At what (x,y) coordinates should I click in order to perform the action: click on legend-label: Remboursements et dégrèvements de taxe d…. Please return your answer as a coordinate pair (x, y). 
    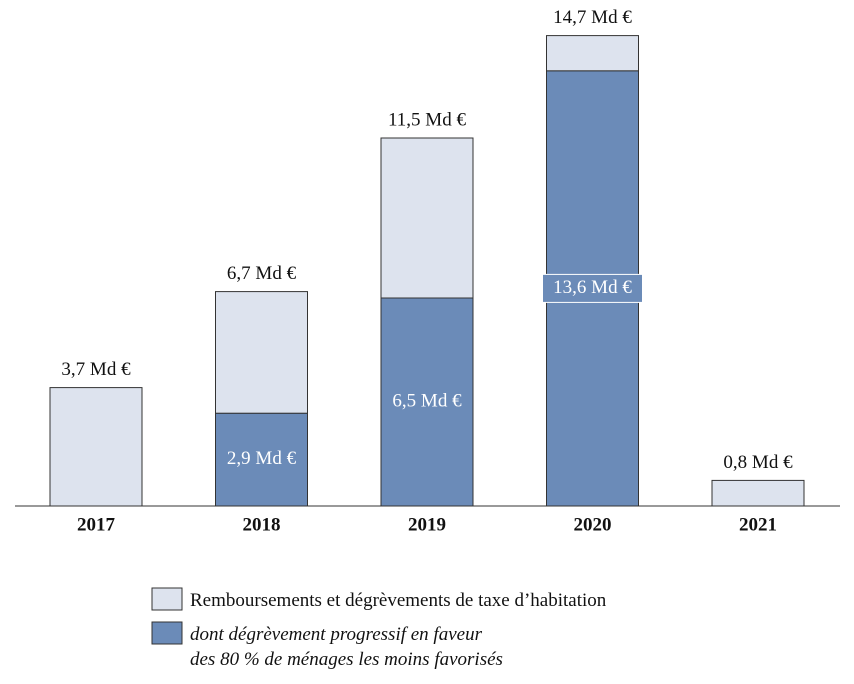
    Looking at the image, I should click on (398, 600).